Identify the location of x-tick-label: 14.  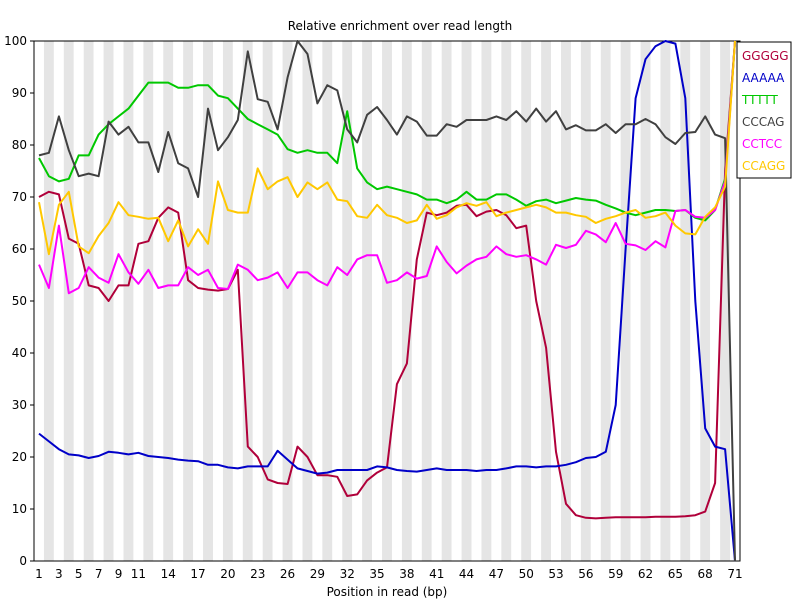
(168, 574).